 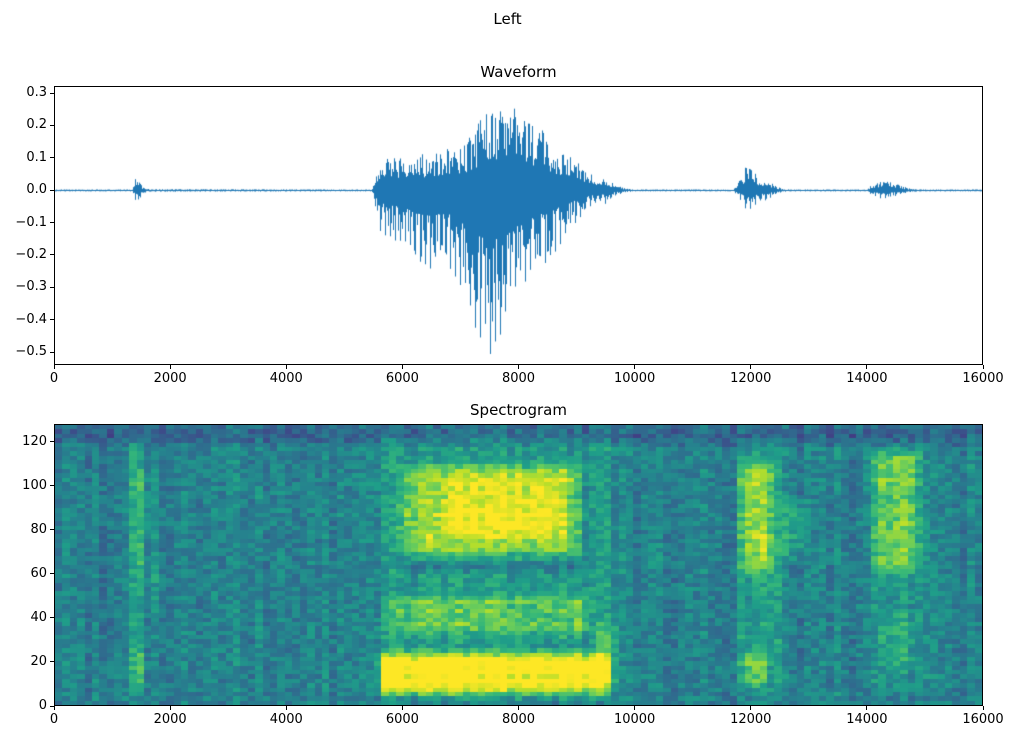 What do you see at coordinates (36, 93) in the screenshot?
I see `waveform-y-tick-label: 0.3` at bounding box center [36, 93].